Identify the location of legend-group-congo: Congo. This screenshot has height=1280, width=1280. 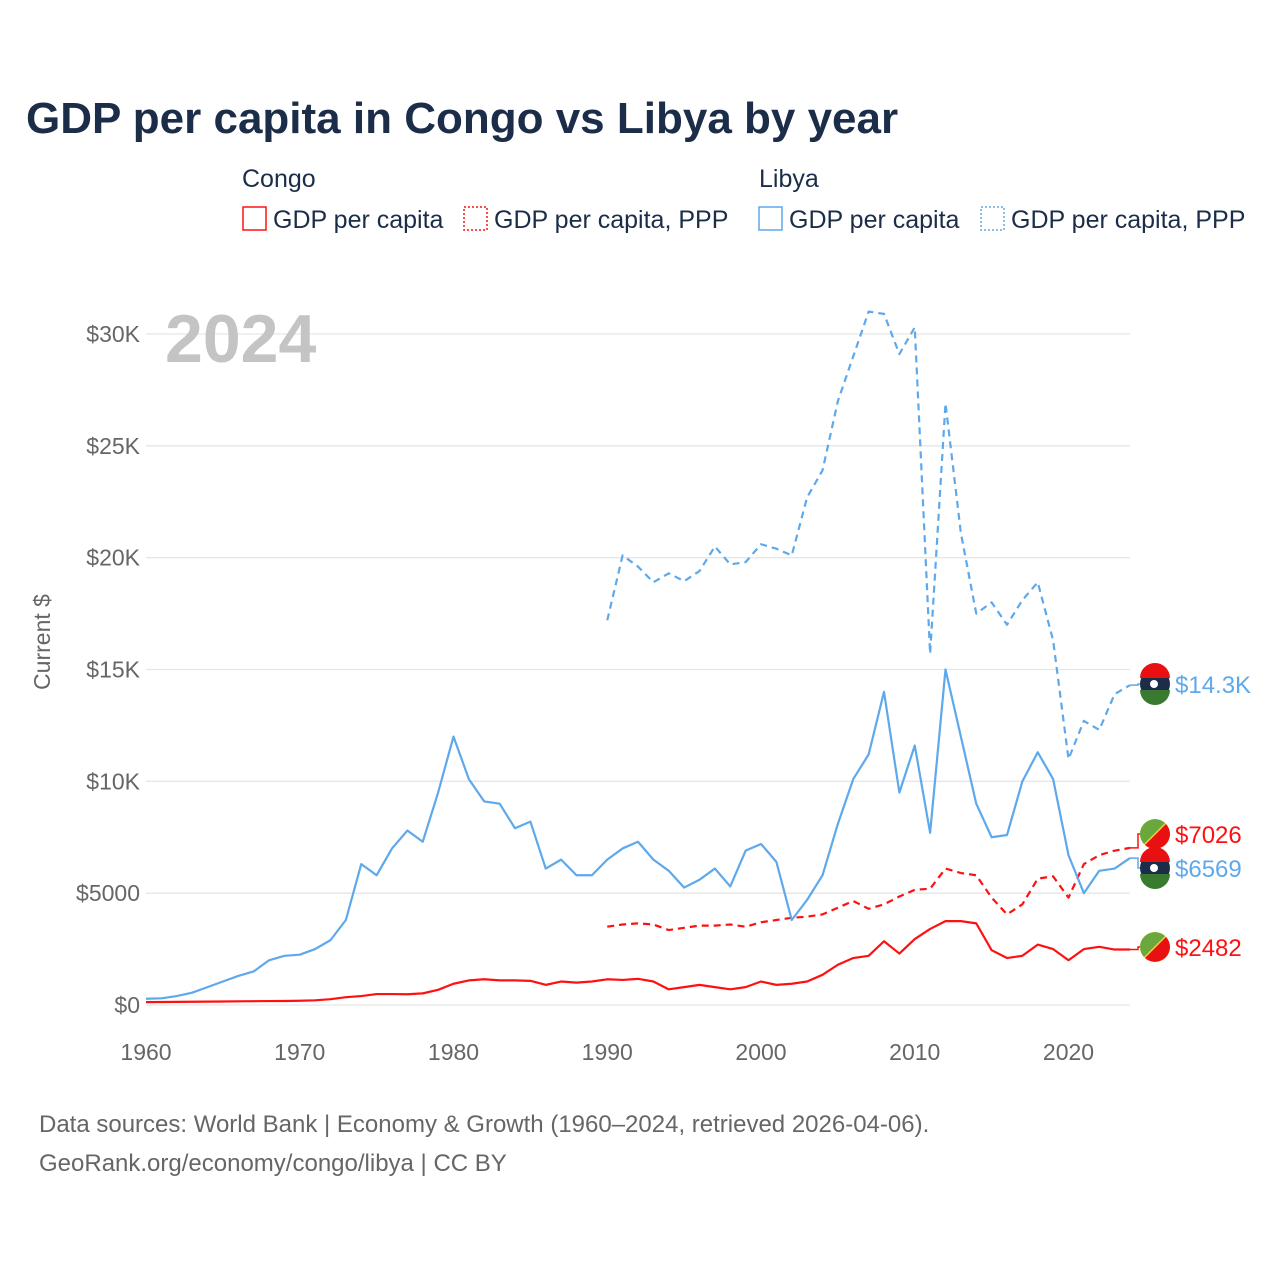
(279, 179).